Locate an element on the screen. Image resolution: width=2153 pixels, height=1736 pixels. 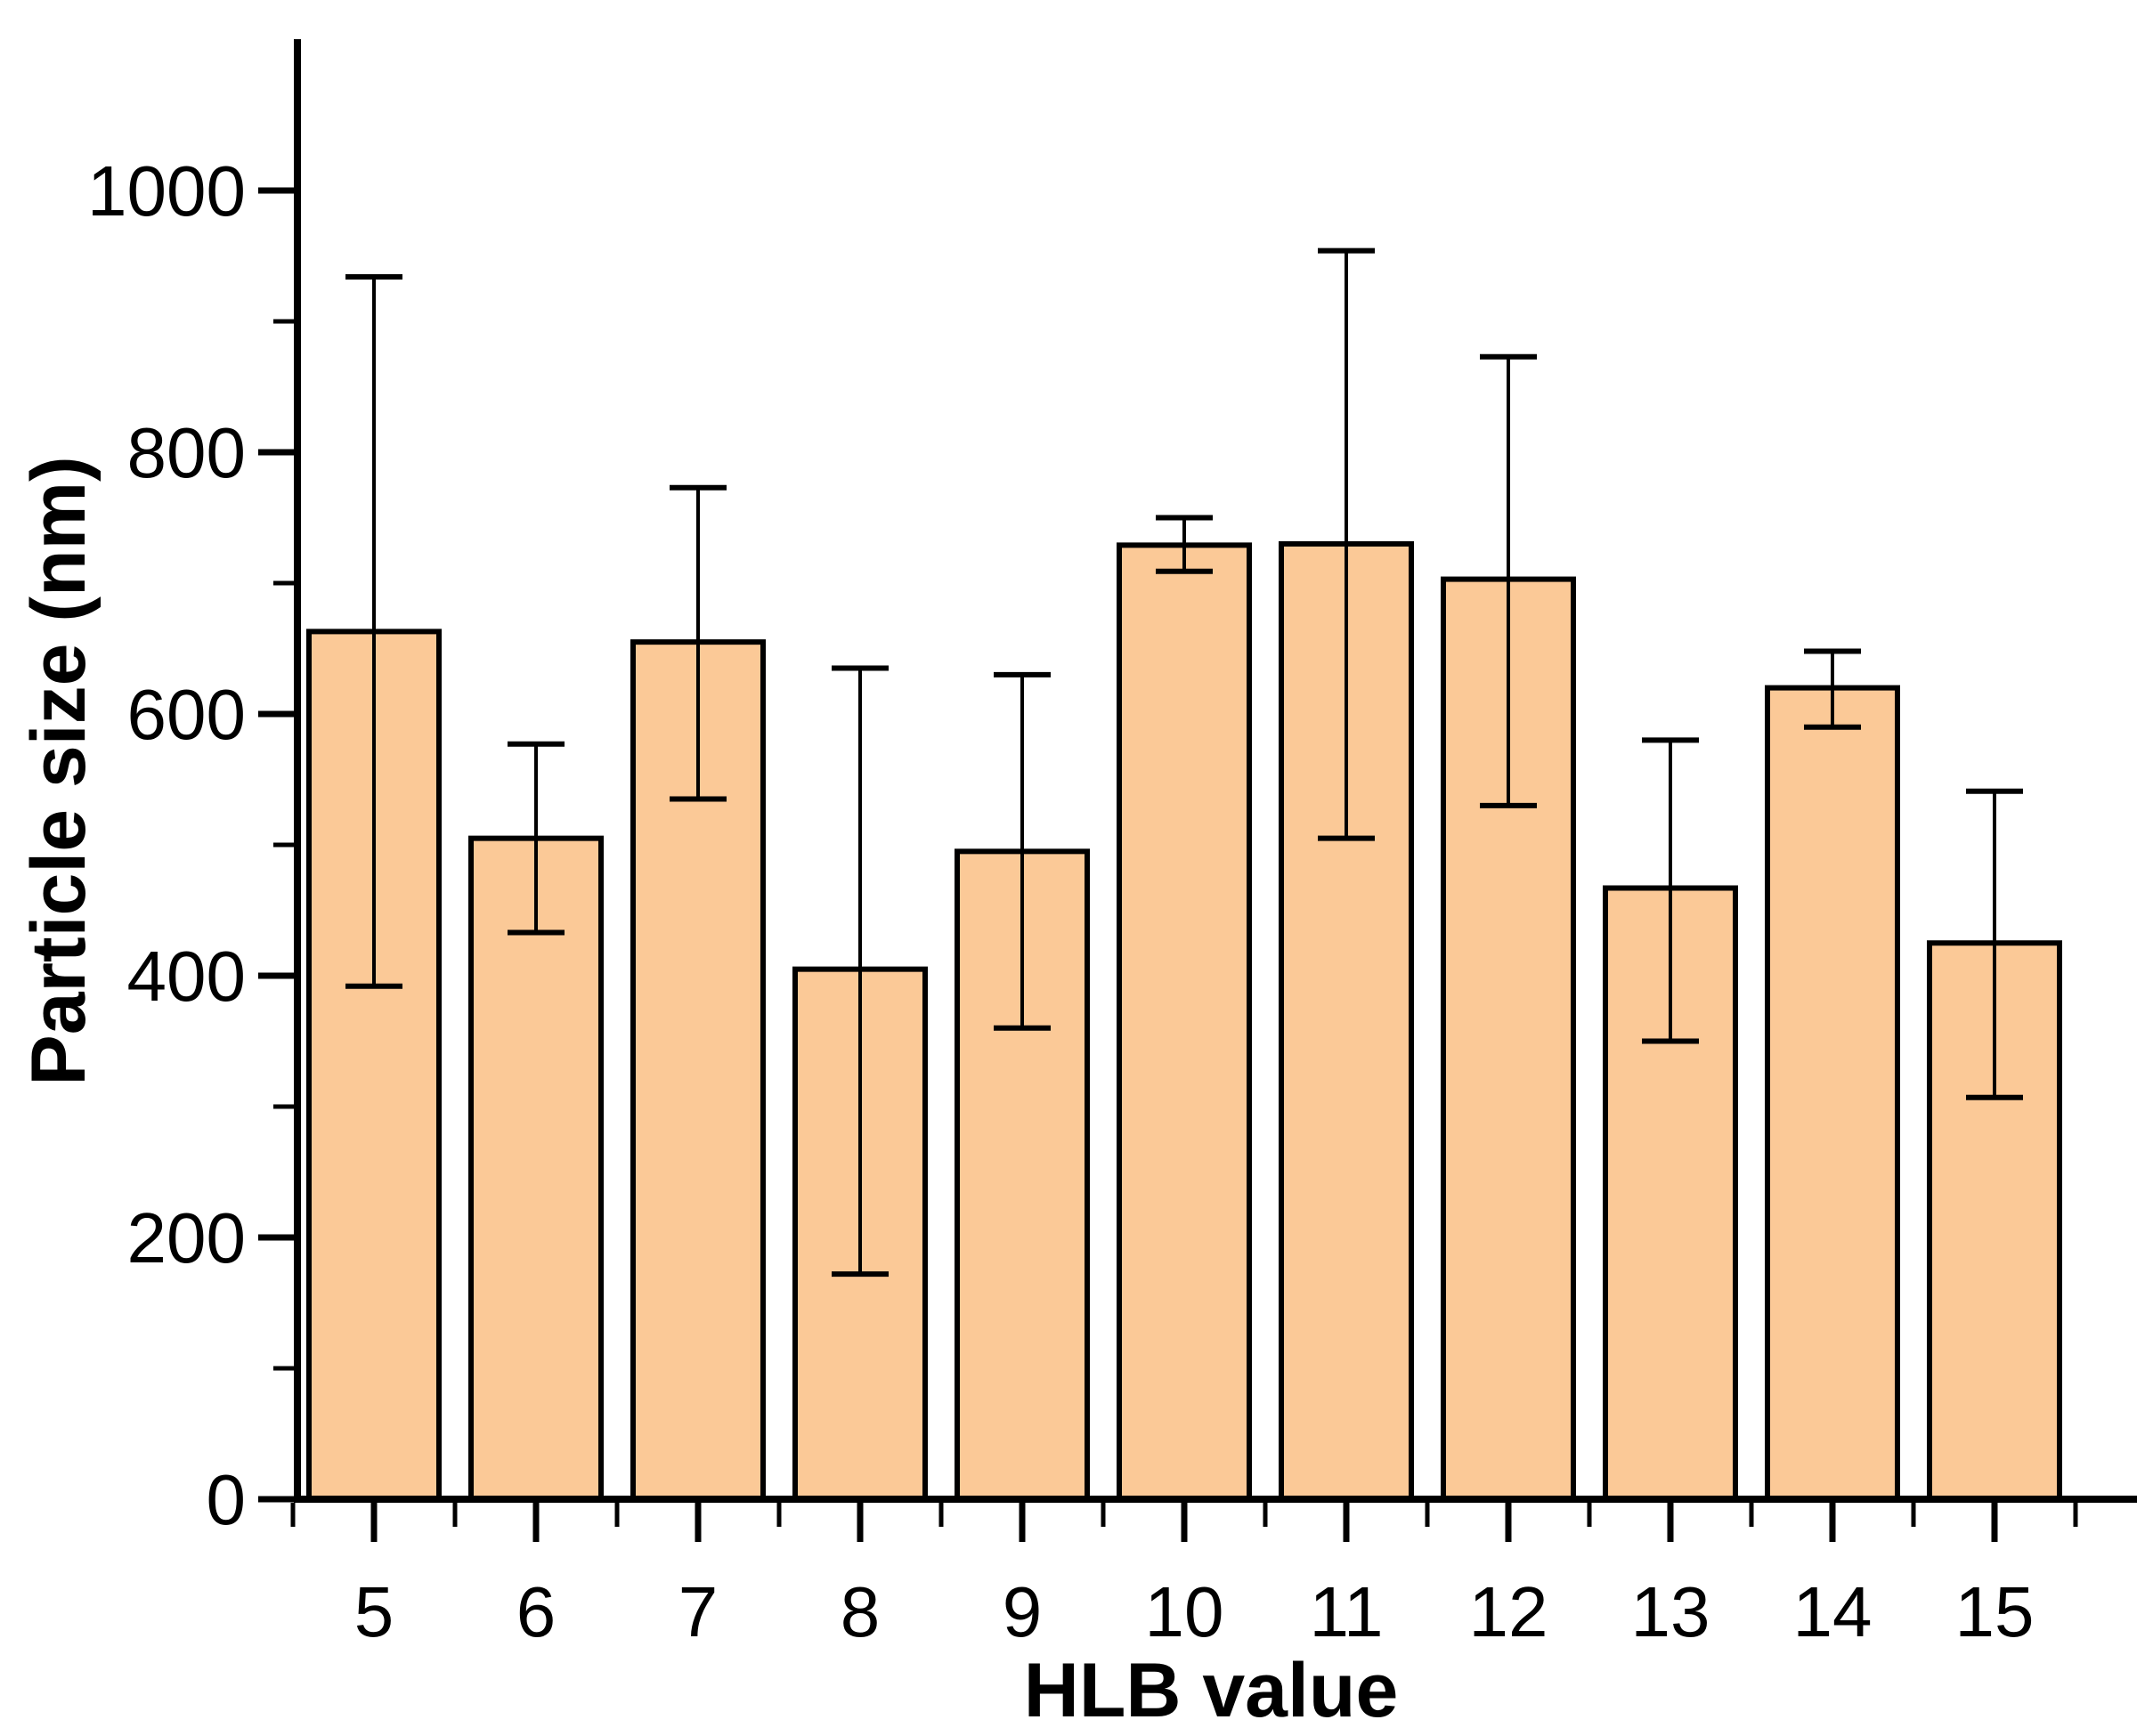
y-axis-title: Particle size (nm) is located at coordinates (59, 770).